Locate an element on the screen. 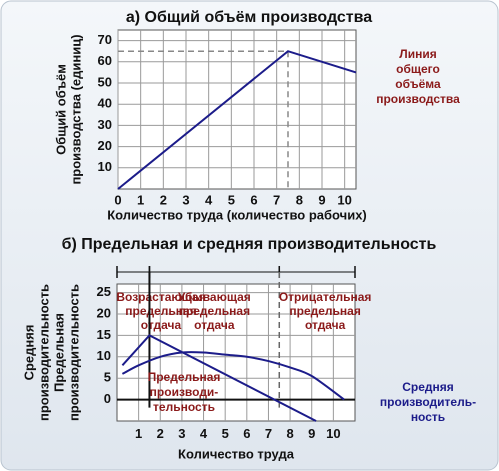  y-tick-label: 50 is located at coordinates (105, 81).